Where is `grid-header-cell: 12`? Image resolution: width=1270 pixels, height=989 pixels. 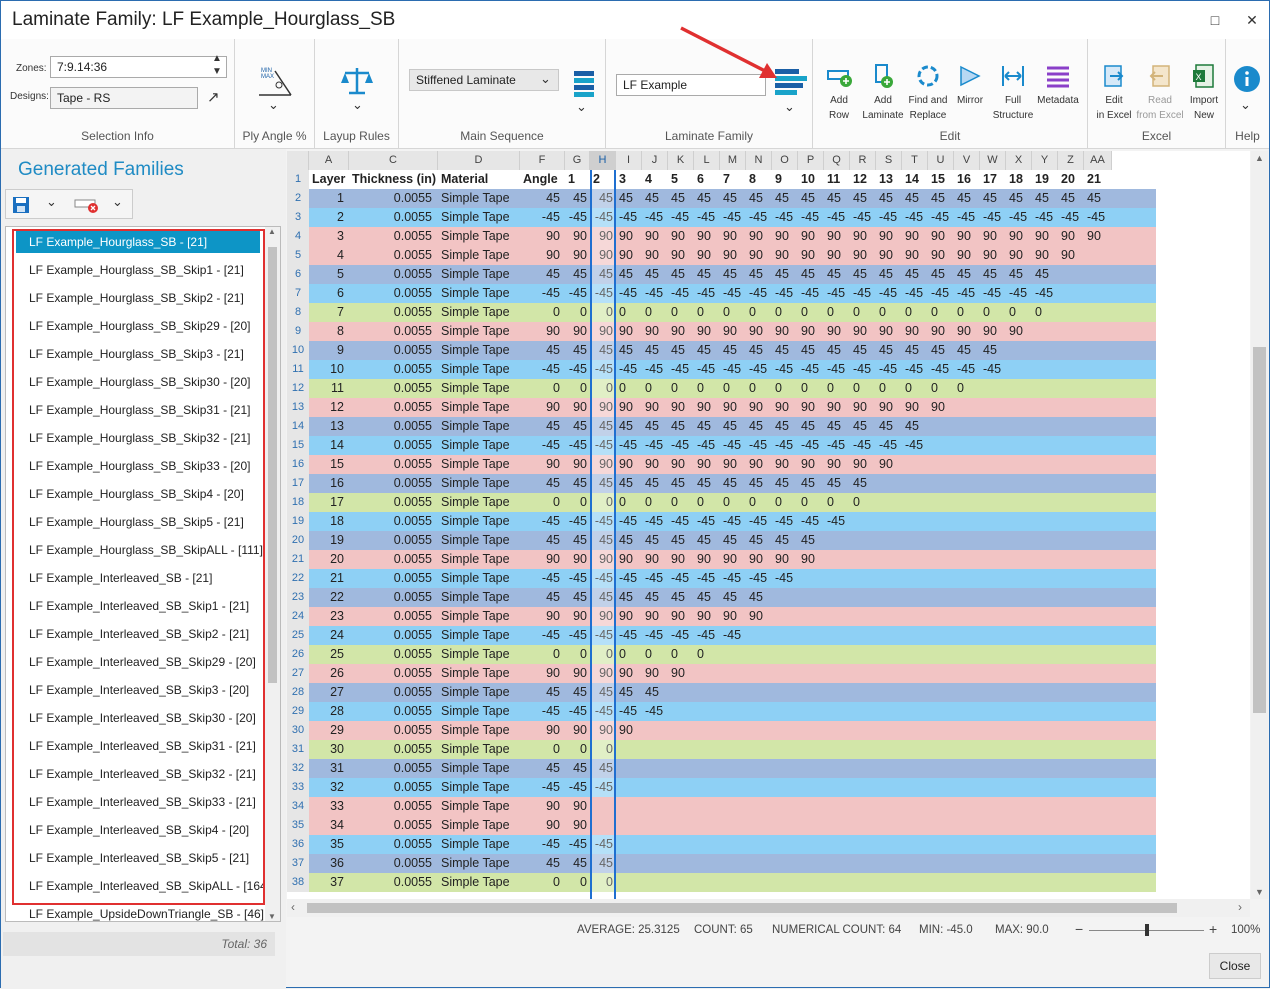 grid-header-cell: 12 is located at coordinates (863, 179).